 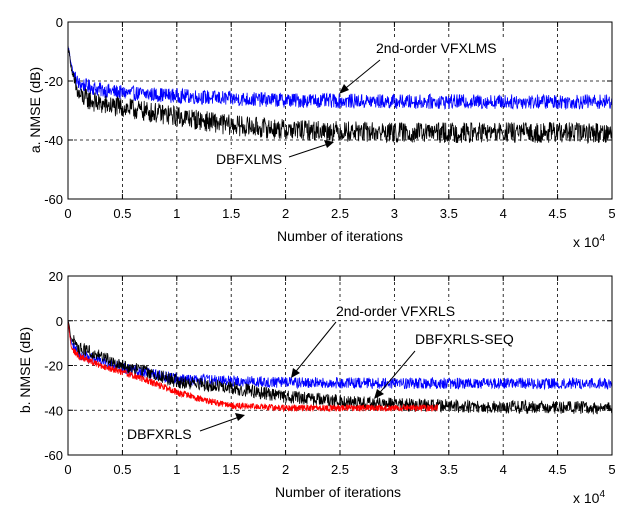 What do you see at coordinates (35, 110) in the screenshot?
I see `y-axis-label-a: a. NMSE (dB)` at bounding box center [35, 110].